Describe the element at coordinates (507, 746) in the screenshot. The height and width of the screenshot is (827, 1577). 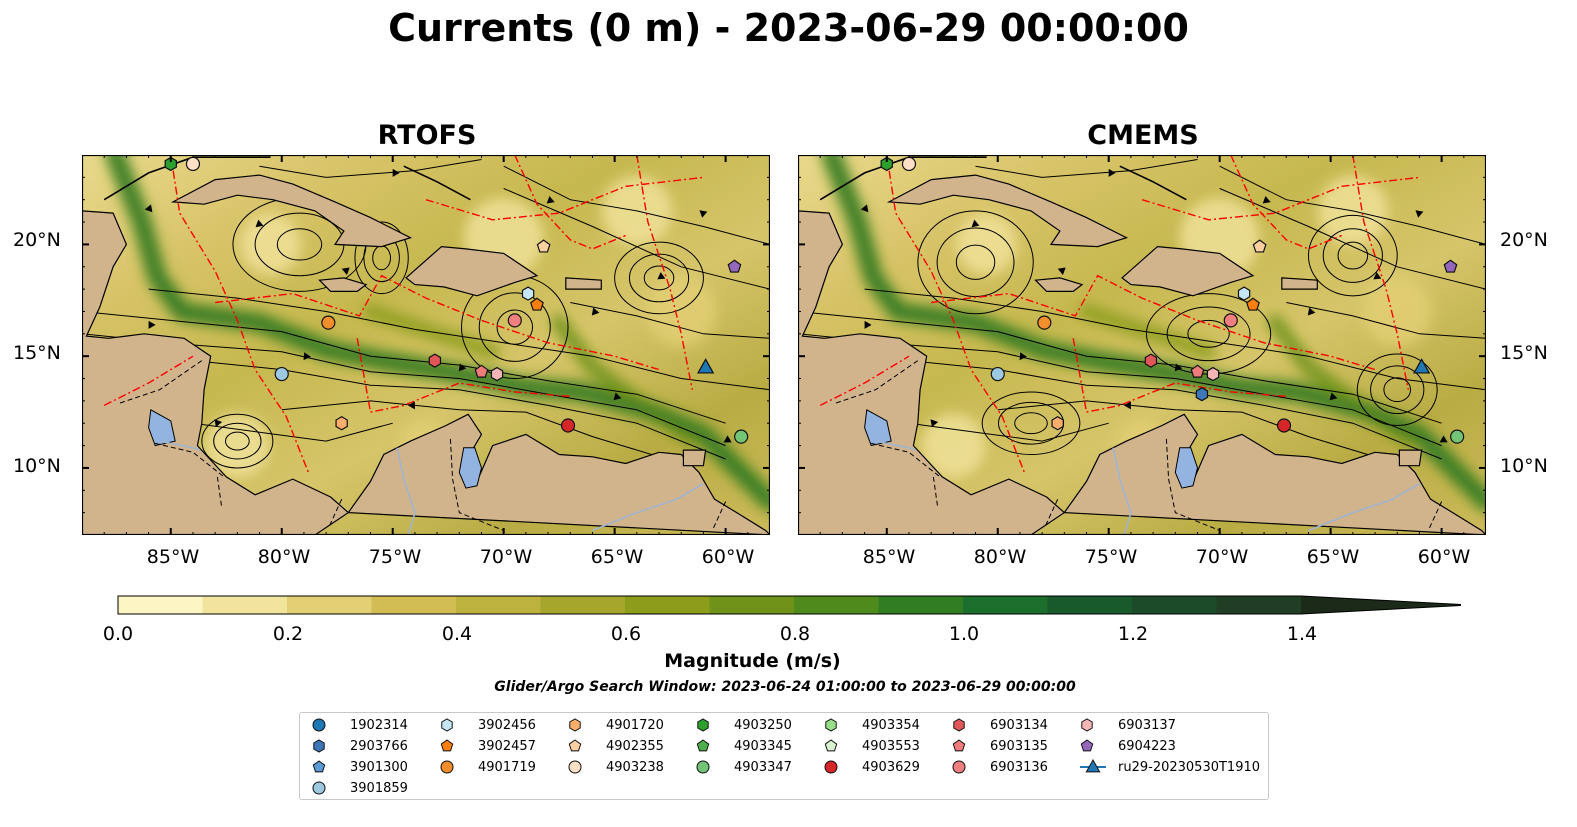
I see `legend-label: 3902457` at that location.